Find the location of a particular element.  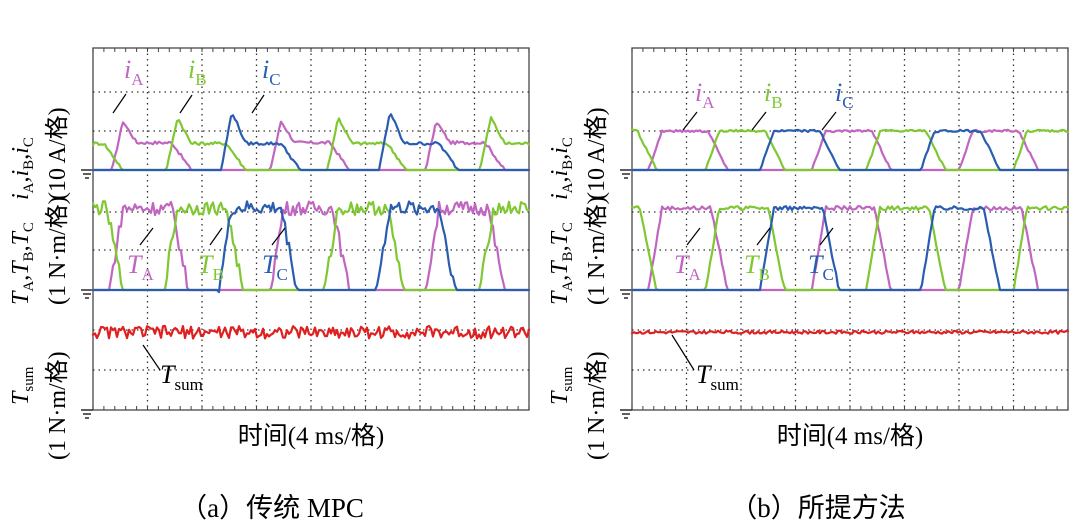

panel-b-sum-unit: (1 N·m/格) is located at coordinates (596, 405).